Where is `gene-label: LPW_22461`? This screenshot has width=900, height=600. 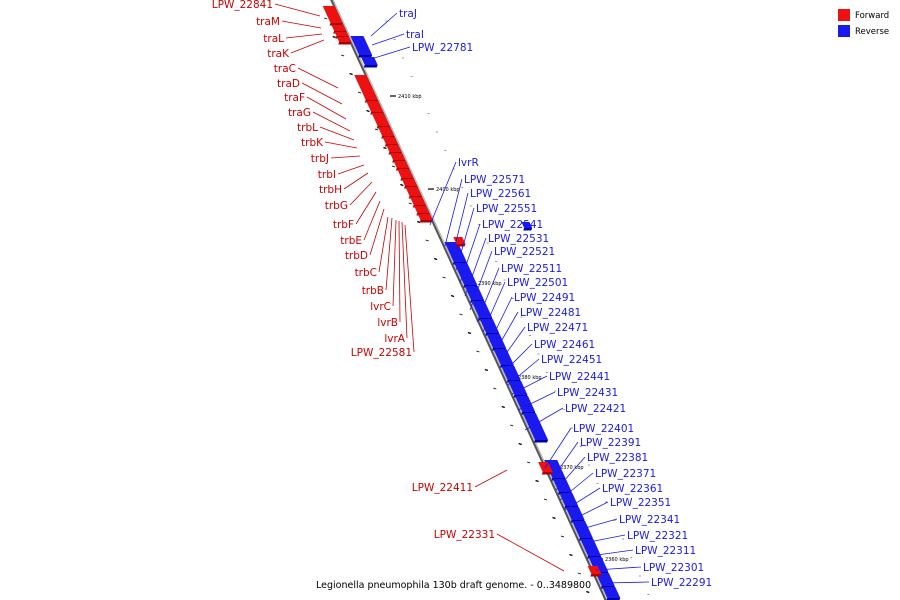 gene-label: LPW_22461 is located at coordinates (564, 345).